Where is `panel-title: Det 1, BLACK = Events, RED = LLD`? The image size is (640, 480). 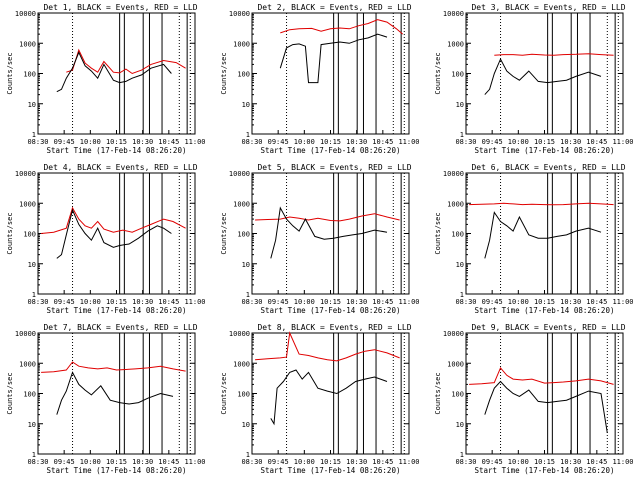
panel-title: Det 1, BLACK = Events, RED = LLD is located at coordinates (120, 7).